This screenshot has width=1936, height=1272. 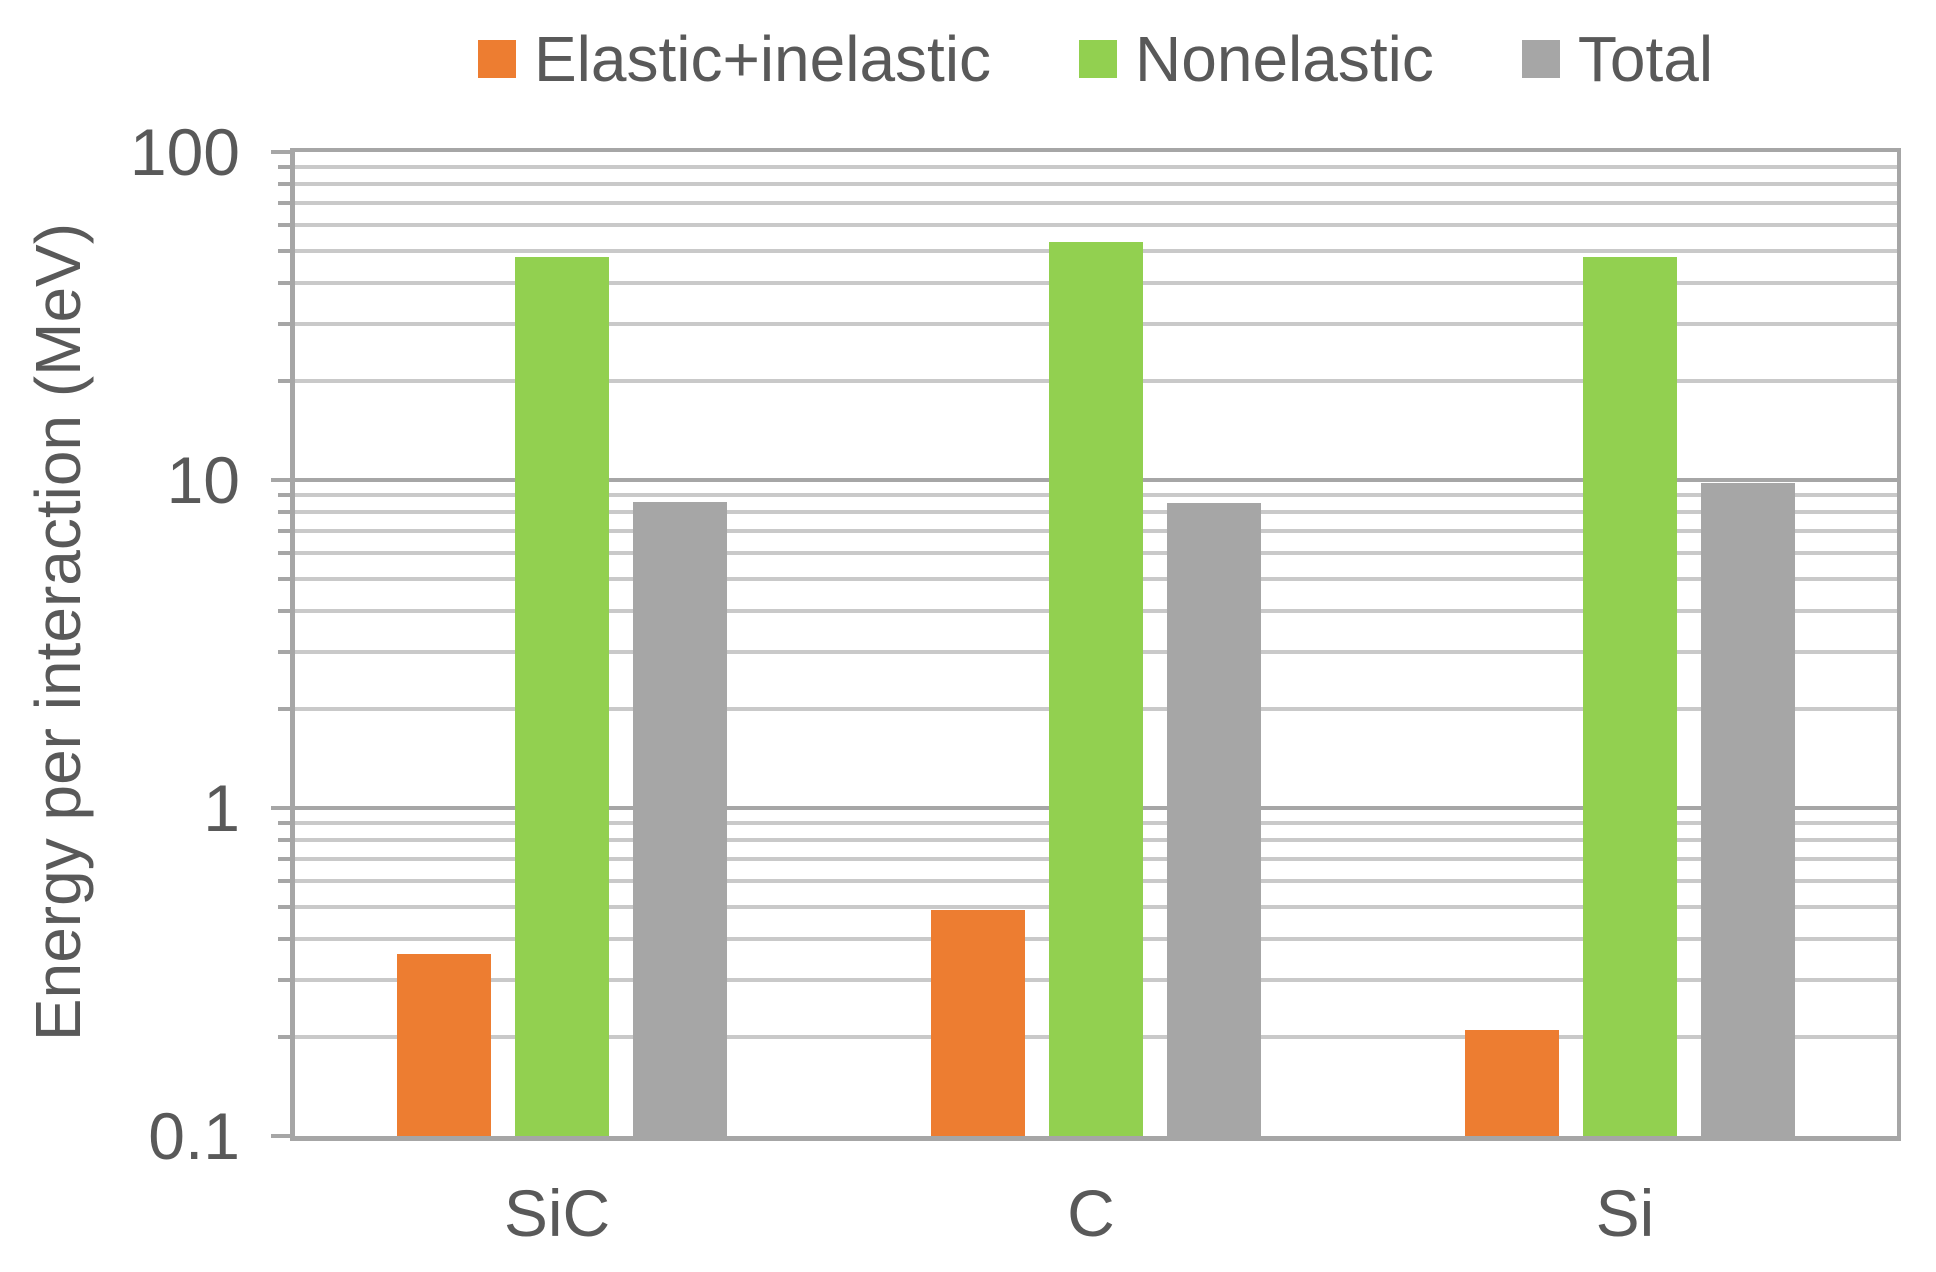 I want to click on x-tick-label: SiC, so click(x=557, y=1213).